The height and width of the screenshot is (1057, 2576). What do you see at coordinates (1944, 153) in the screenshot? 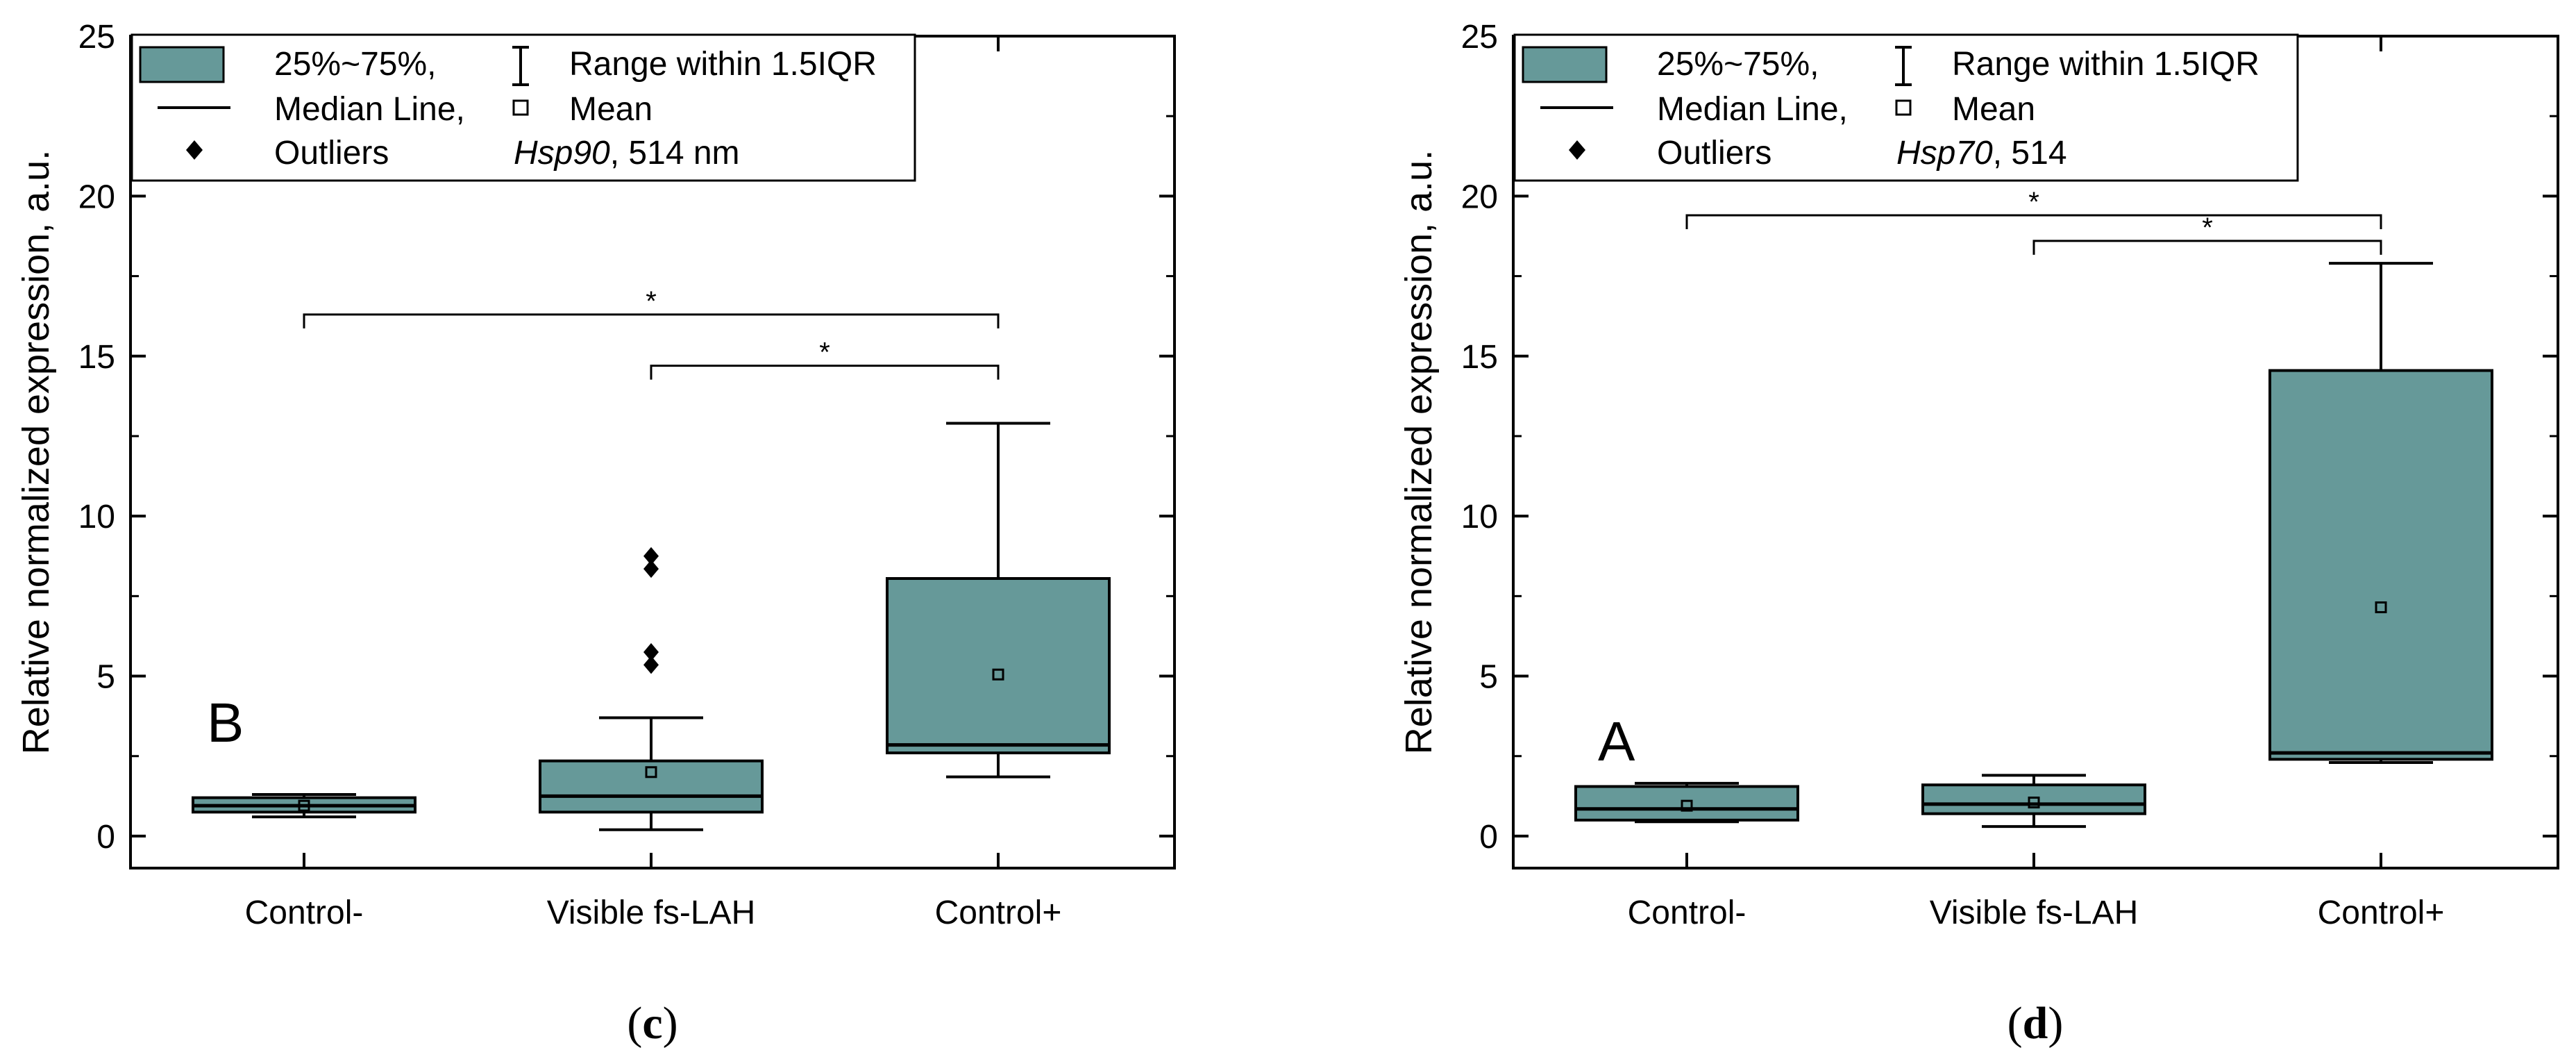
I see `legend-gene-name: Hsp70` at bounding box center [1944, 153].